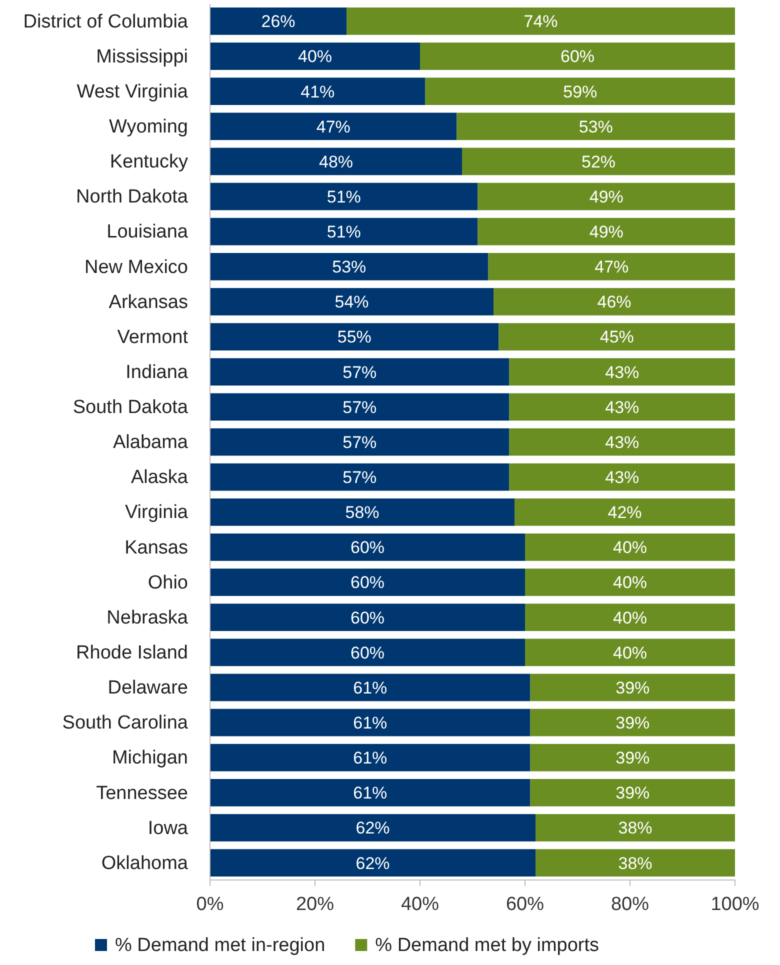 This screenshot has height=965, width=780. Describe the element at coordinates (487, 945) in the screenshot. I see `legend-label: % Demand met by imports` at that location.